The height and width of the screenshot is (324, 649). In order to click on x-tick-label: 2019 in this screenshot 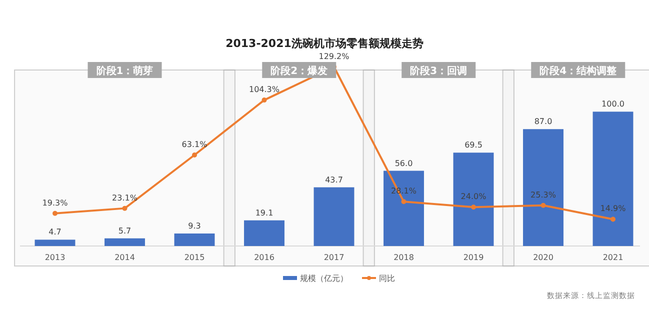, I will do `click(473, 257)`.